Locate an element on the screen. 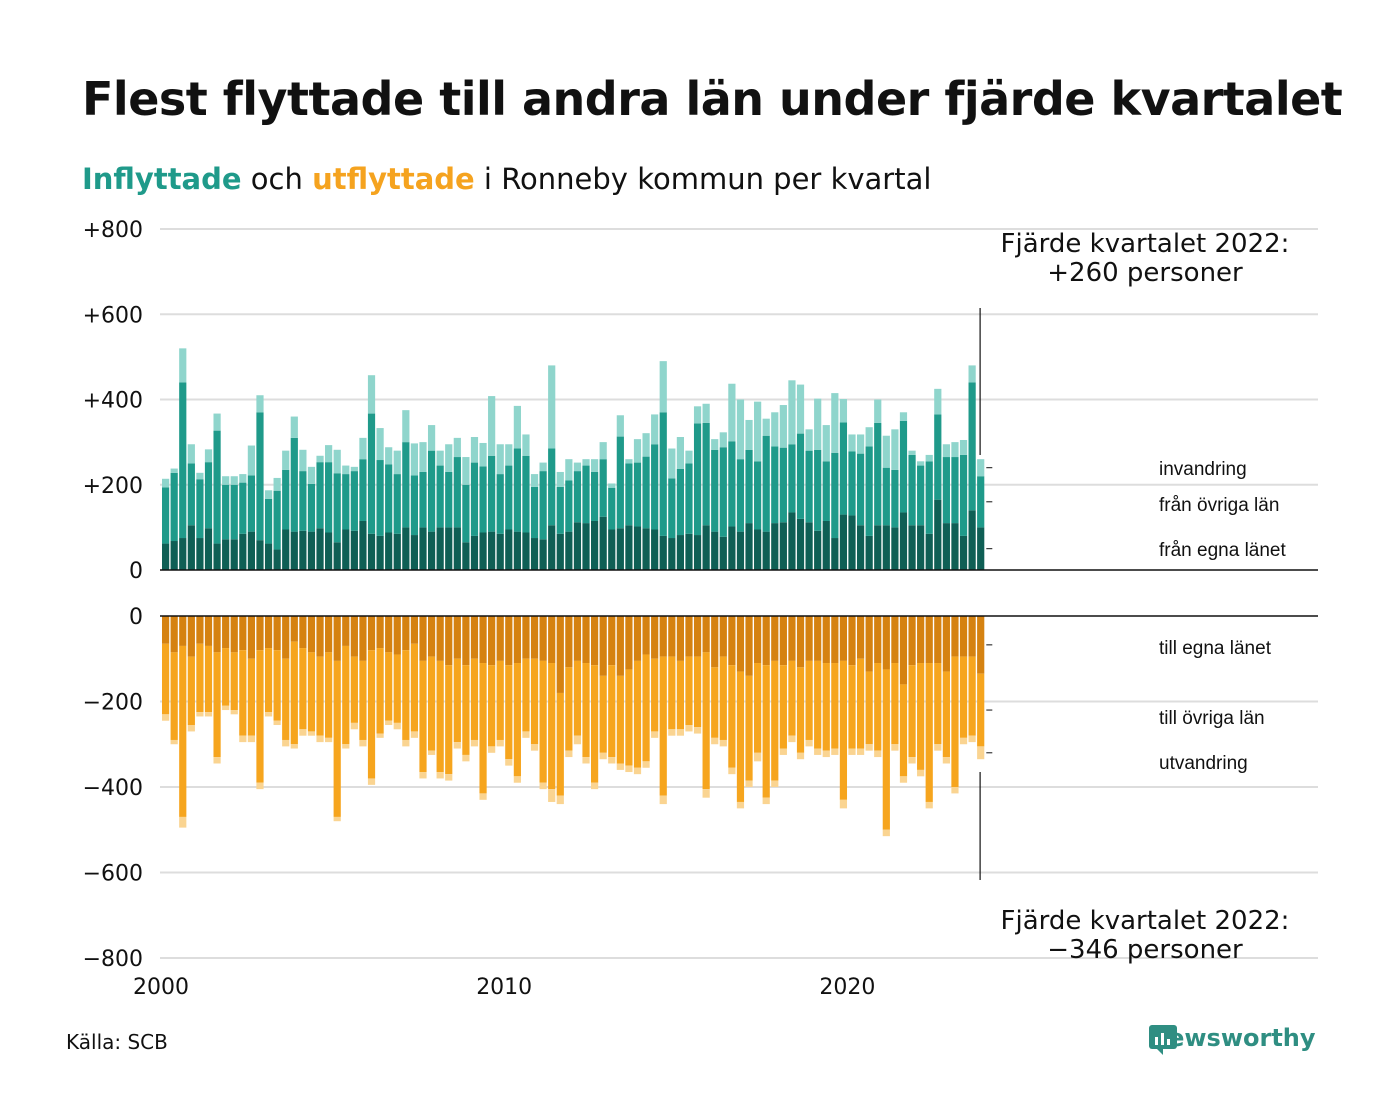 Image resolution: width=1400 pixels, height=1120 pixels. annotation-top-line1: Fjärde kvartalet 2022: is located at coordinates (1145, 244).